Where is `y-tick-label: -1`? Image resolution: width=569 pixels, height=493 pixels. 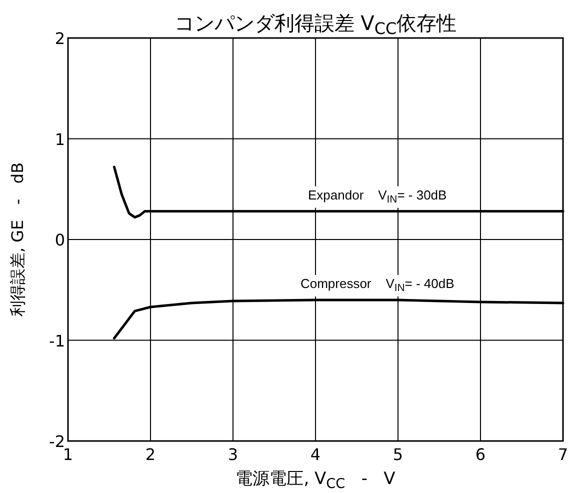 y-tick-label: -1 is located at coordinates (57, 340).